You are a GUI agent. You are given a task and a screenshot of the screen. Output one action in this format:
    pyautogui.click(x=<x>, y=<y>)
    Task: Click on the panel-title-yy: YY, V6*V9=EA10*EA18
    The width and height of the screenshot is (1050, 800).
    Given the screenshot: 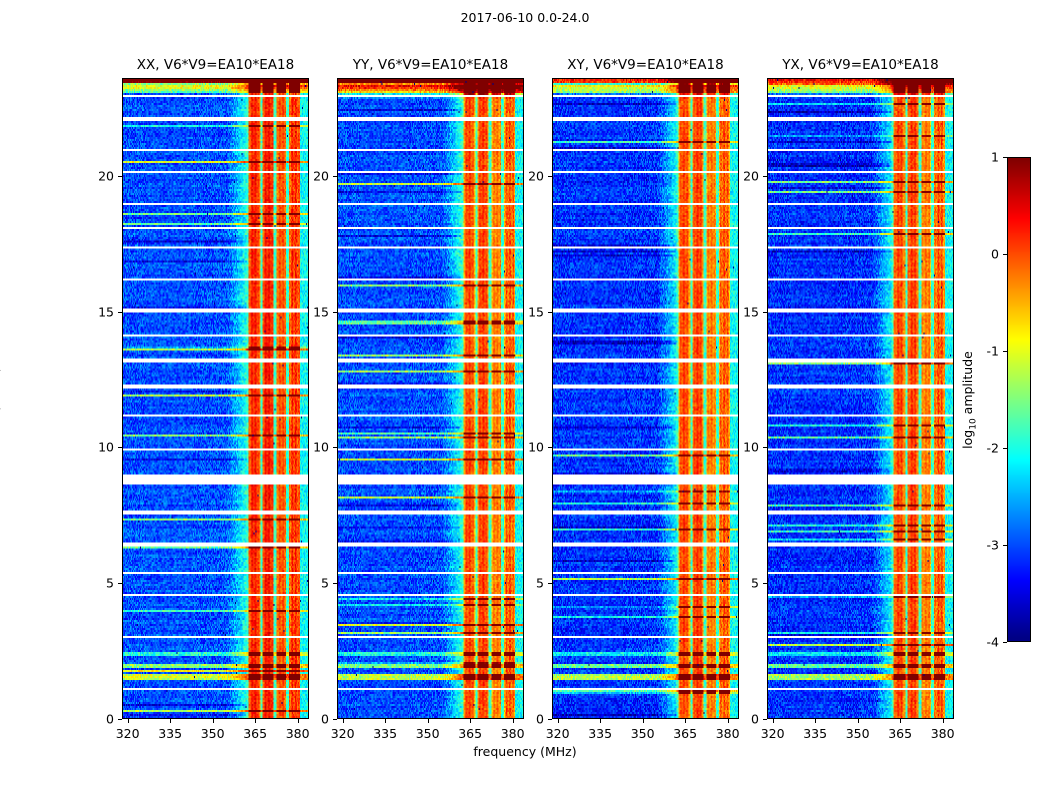 What is the action you would take?
    pyautogui.click(x=430, y=65)
    